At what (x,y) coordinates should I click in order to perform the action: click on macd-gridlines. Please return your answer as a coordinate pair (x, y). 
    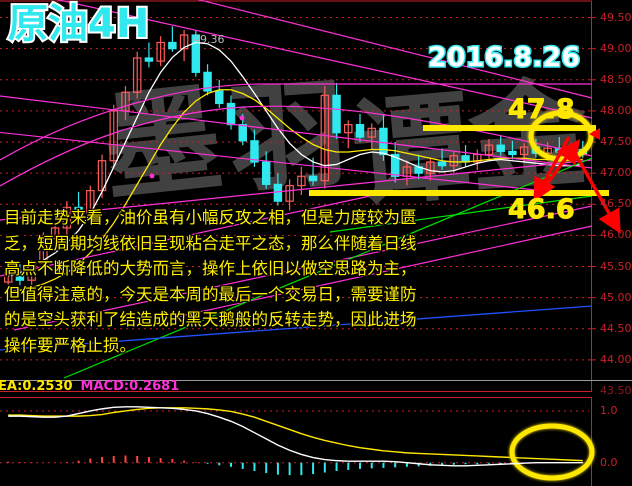
    Looking at the image, I should click on (294, 437).